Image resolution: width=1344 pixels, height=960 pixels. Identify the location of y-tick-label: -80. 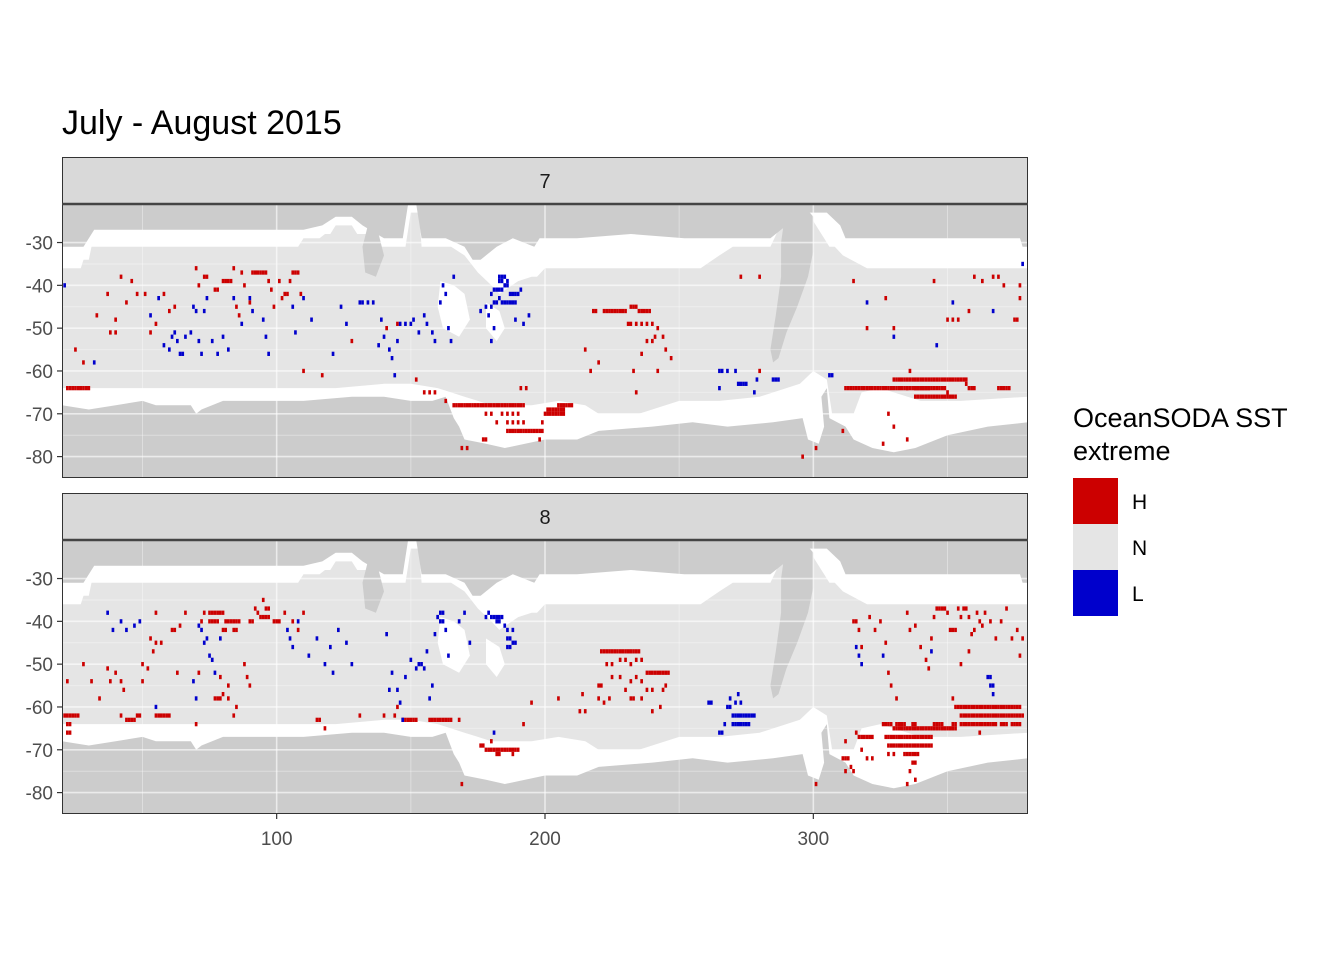
(39, 458).